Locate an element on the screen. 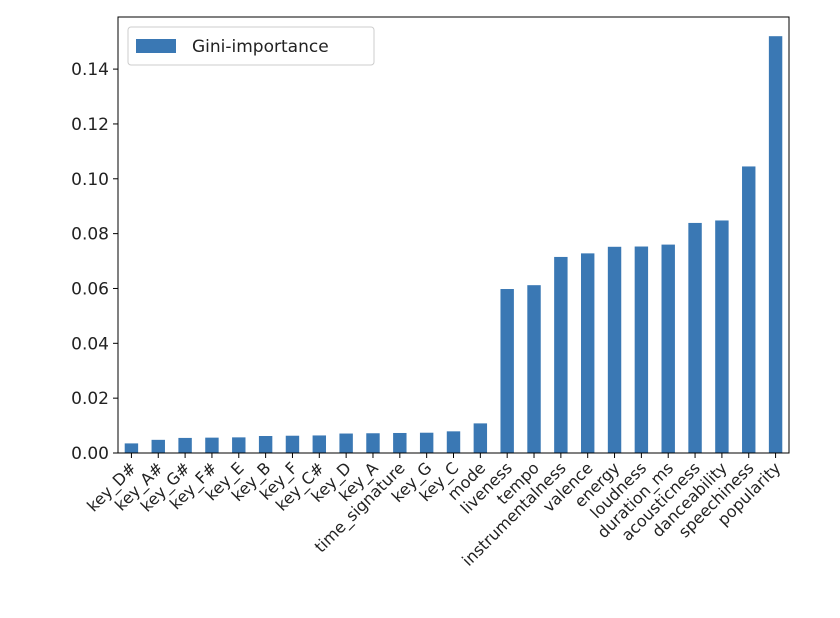  y-tick-label: 0.12 is located at coordinates (90, 125).